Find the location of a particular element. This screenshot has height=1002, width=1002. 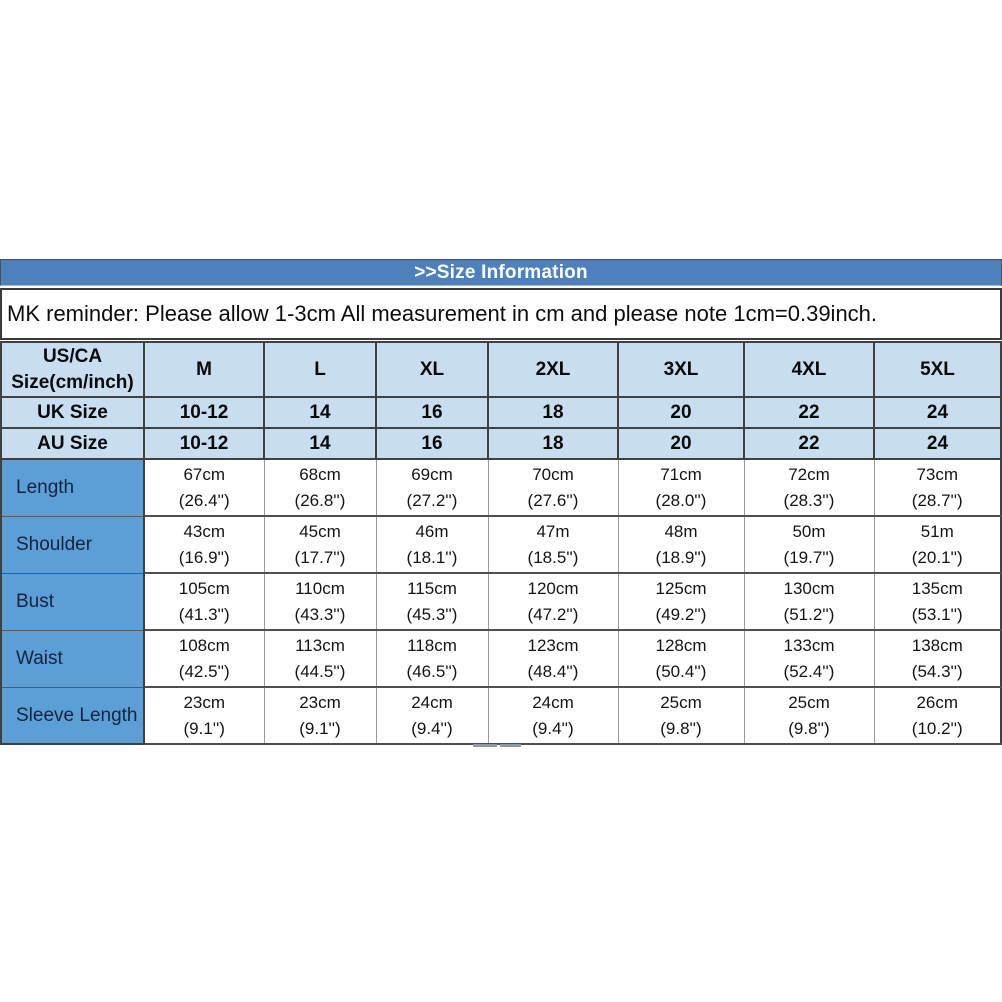

measurement-inch-value: (20.1'') is located at coordinates (937, 557).